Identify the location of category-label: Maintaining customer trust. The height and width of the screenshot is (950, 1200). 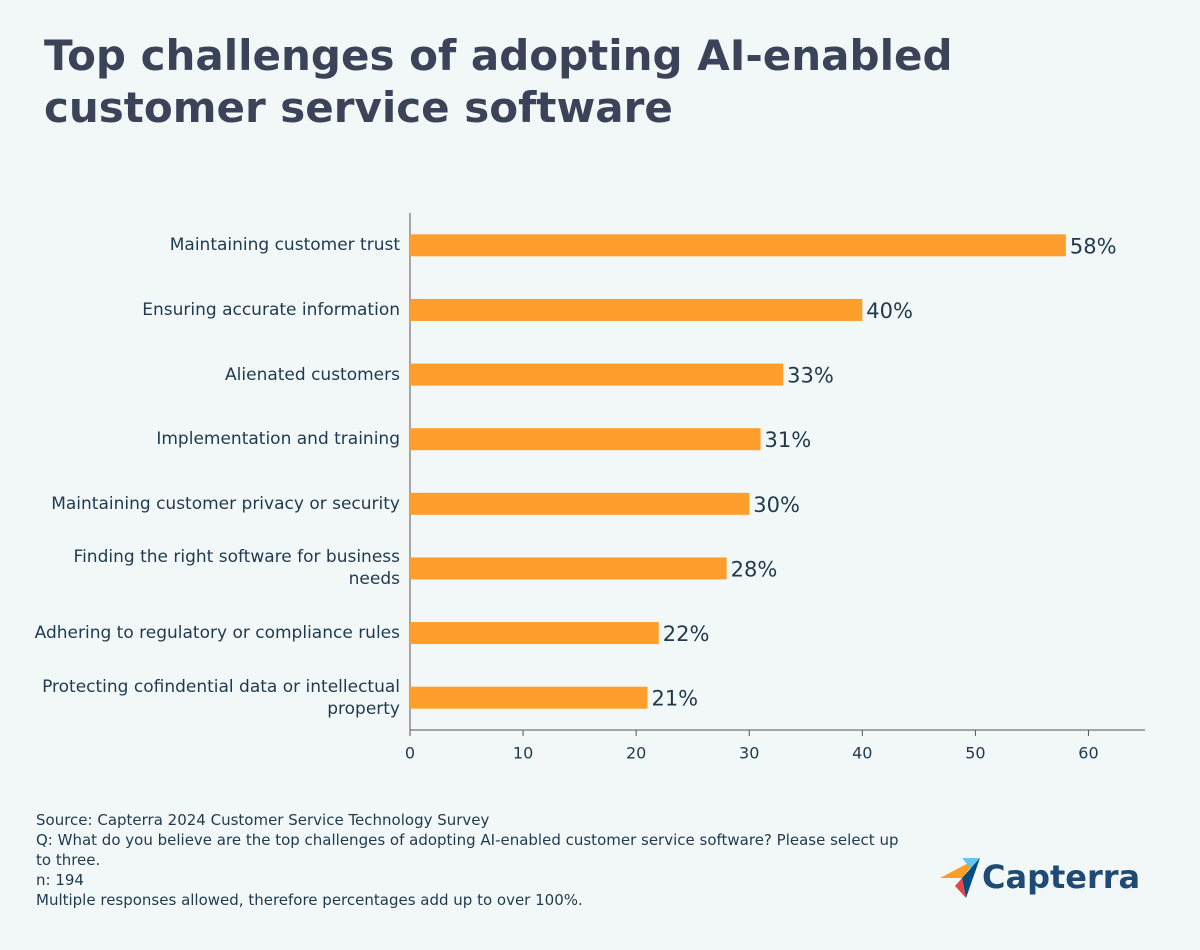
(284, 245).